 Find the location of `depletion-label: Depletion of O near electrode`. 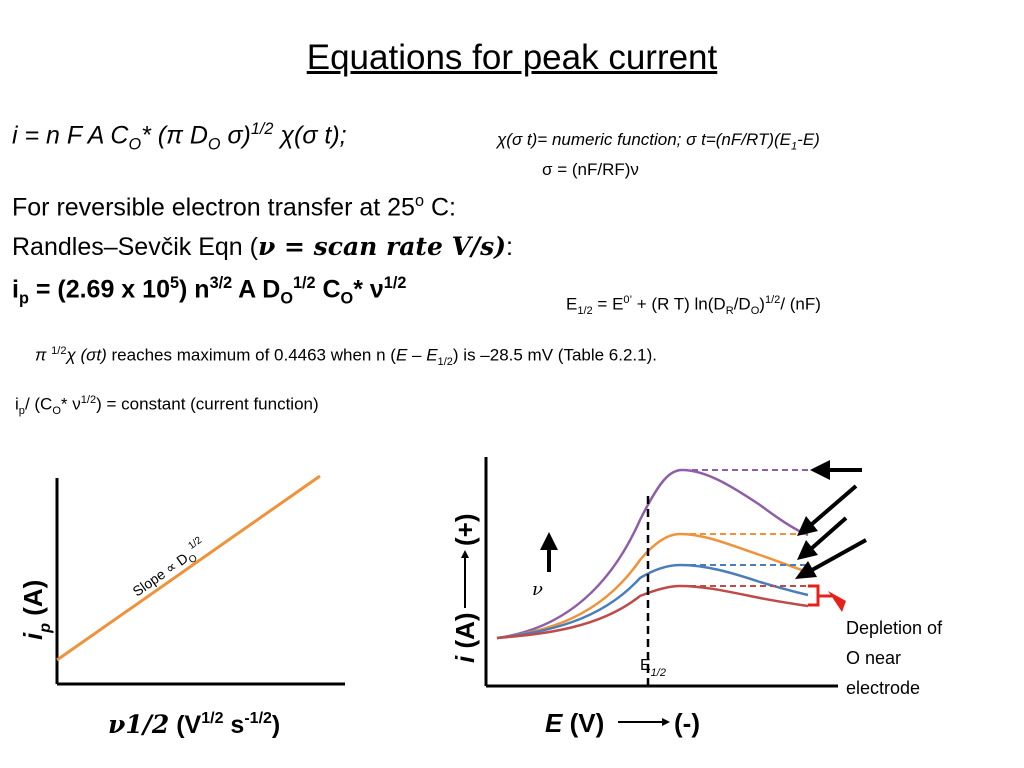

depletion-label: Depletion of O near electrode is located at coordinates (896, 658).